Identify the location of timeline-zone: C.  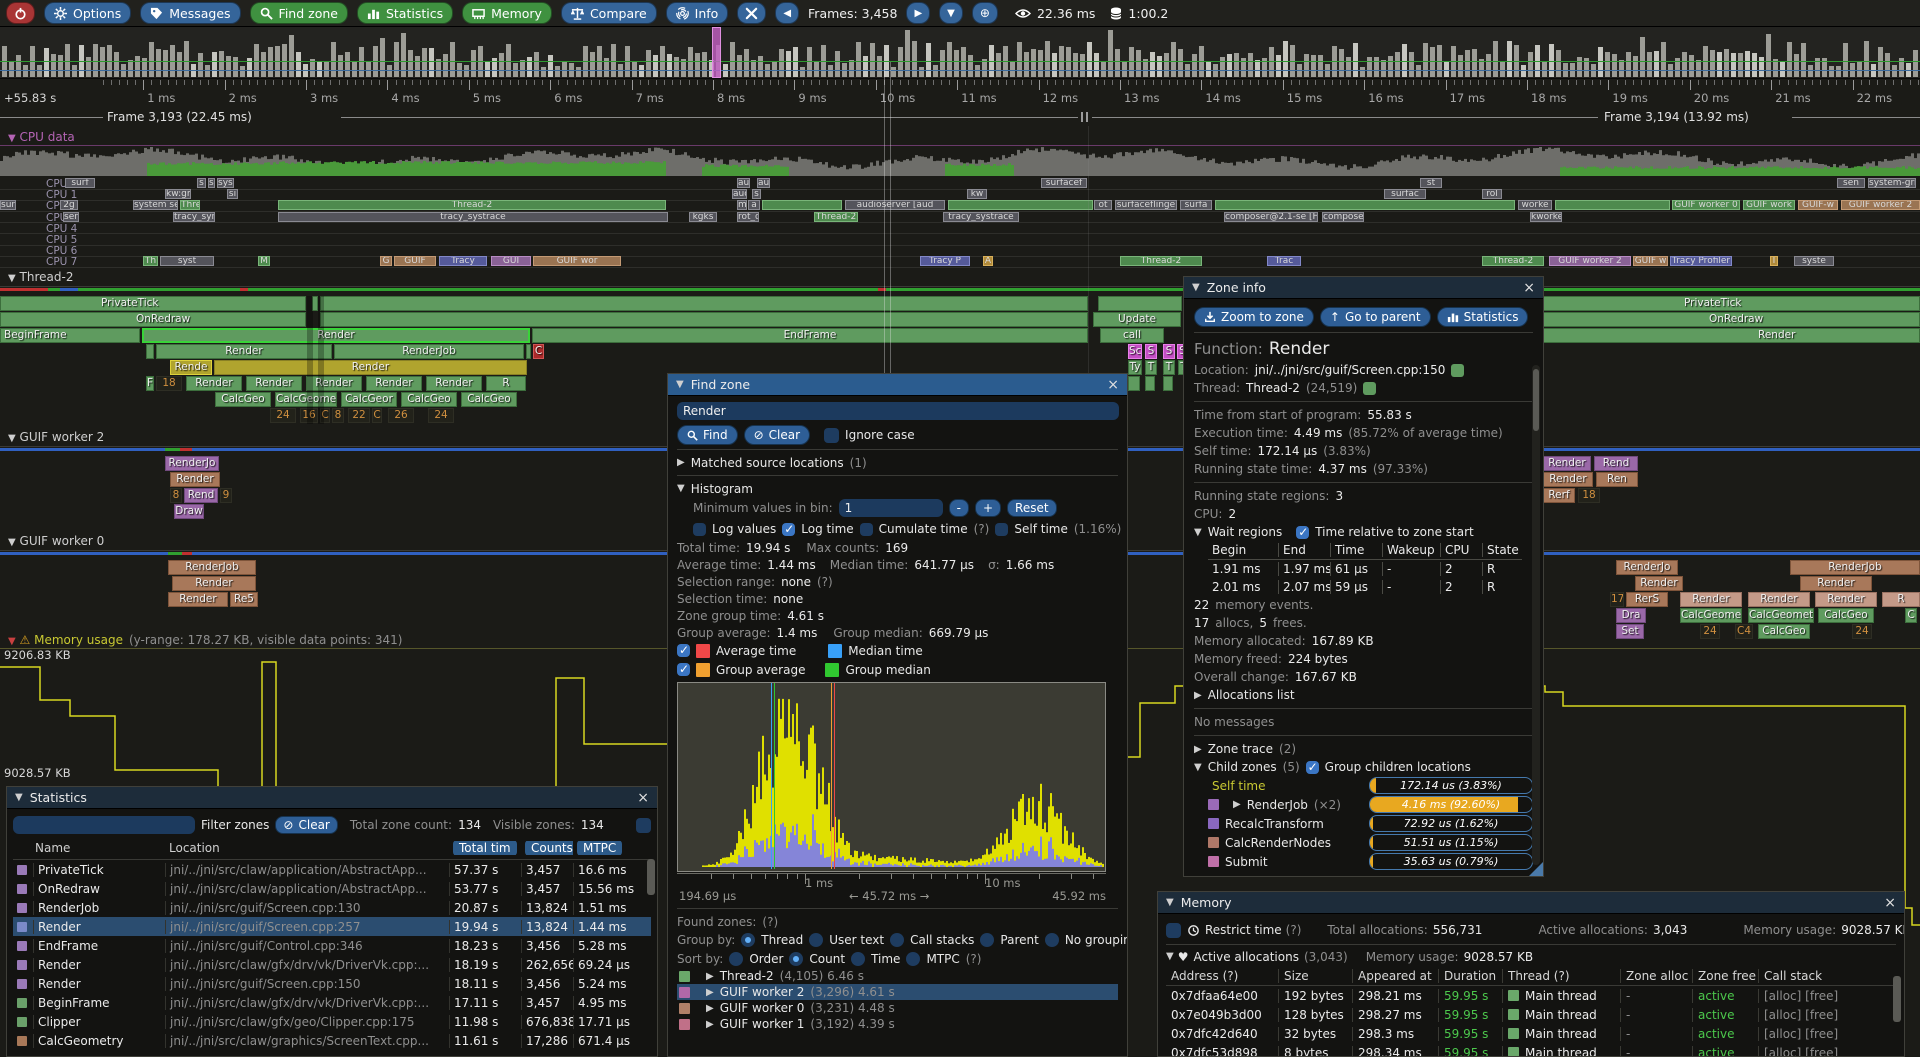
(1911, 615).